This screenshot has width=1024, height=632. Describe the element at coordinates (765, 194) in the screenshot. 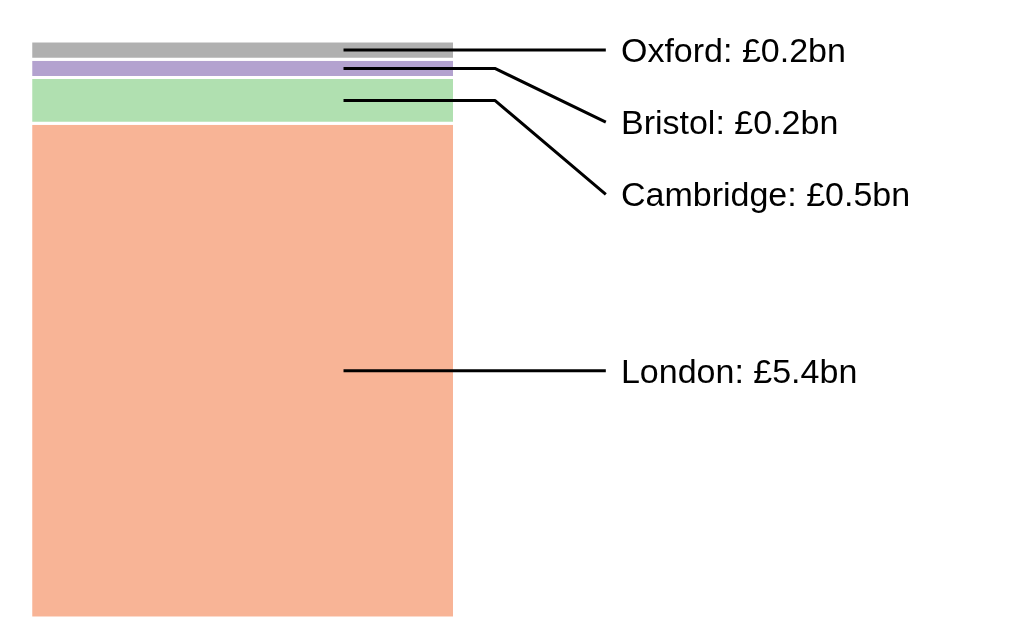

I see `data-label: Cambridge: £0.5bn` at that location.